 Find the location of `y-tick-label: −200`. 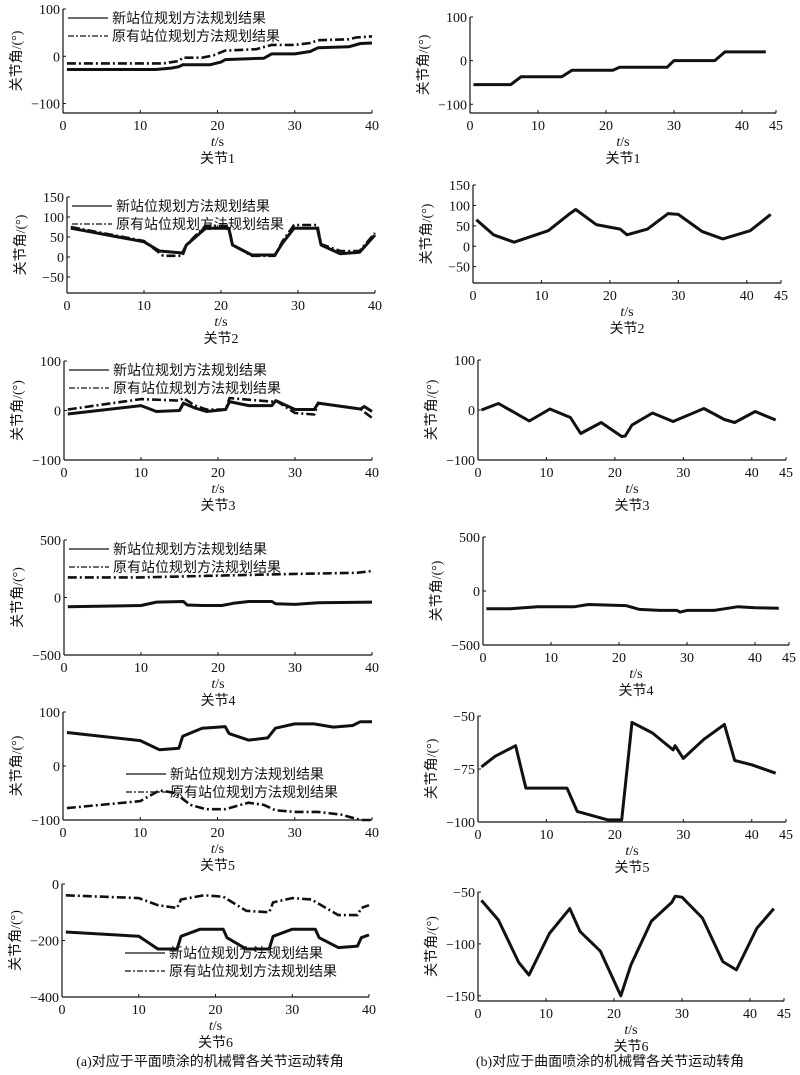

y-tick-label: −200 is located at coordinates (44, 942).